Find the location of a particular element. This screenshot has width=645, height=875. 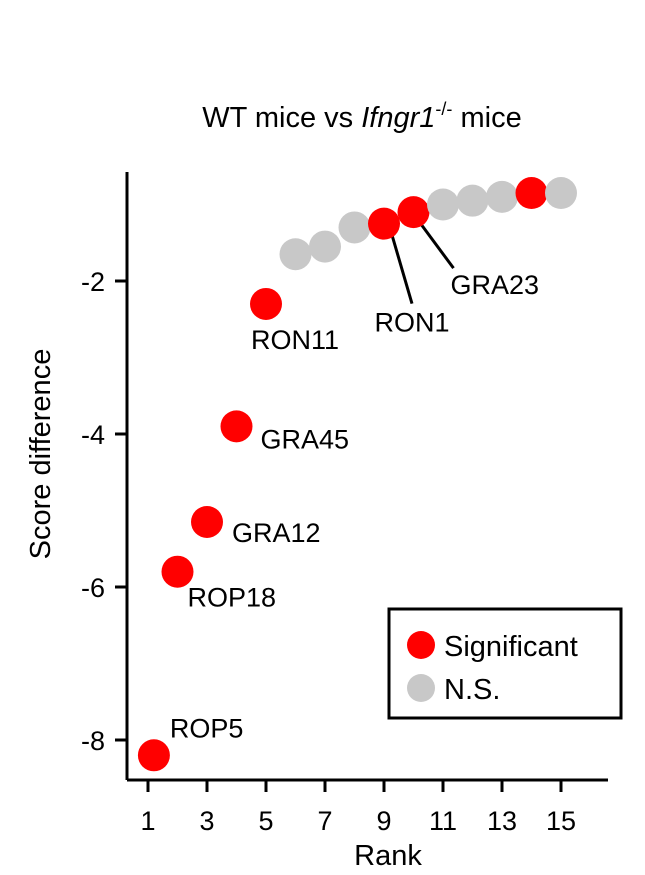

y-tick-label--4: -4 is located at coordinates (93, 435).